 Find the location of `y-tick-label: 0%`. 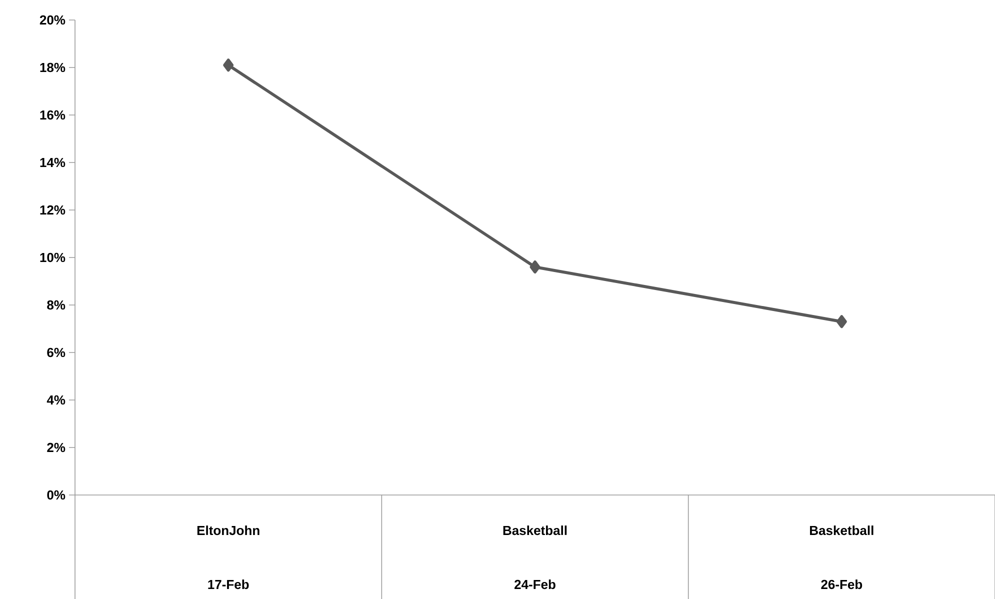

y-tick-label: 0% is located at coordinates (56, 495).